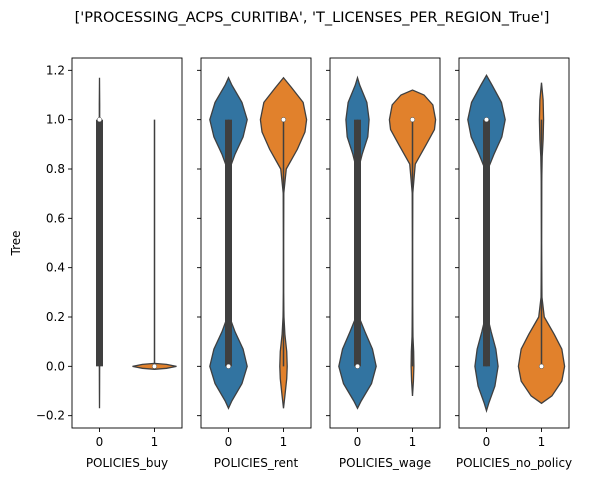  I want to click on x-axis-label: POLICIES_no_policy, so click(514, 463).